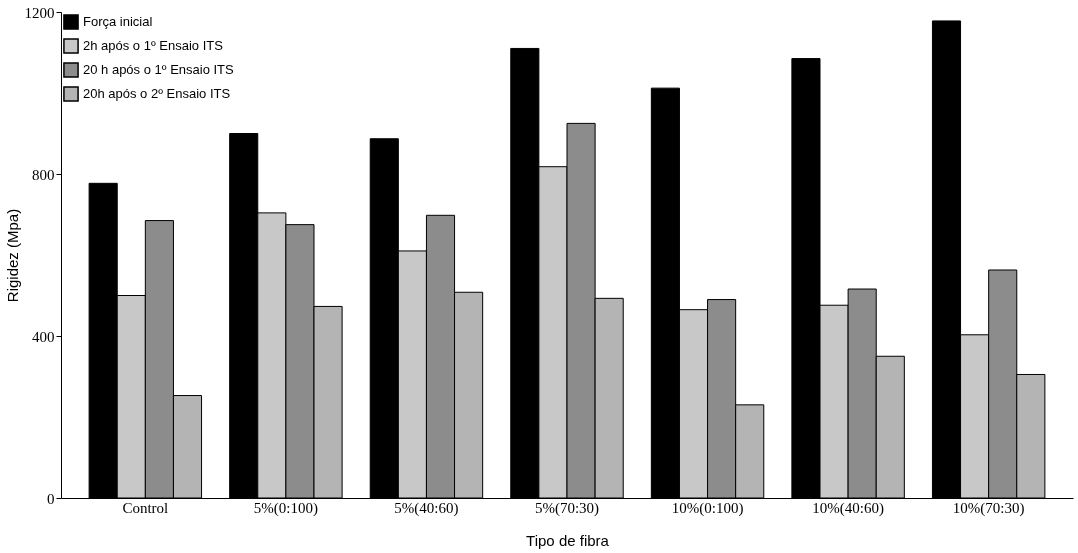 The image size is (1078, 553). I want to click on x-tick-label: 5%(0:100), so click(285, 508).